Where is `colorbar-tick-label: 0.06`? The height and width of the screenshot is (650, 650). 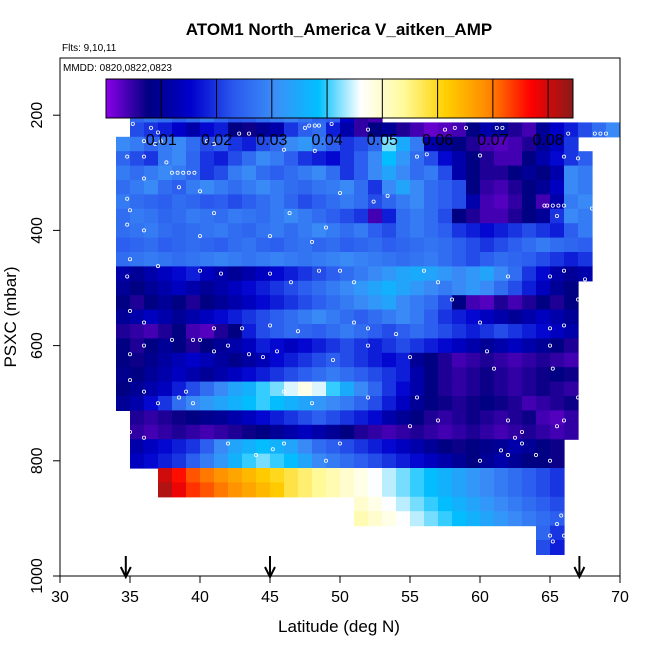 colorbar-tick-label: 0.06 is located at coordinates (437, 140).